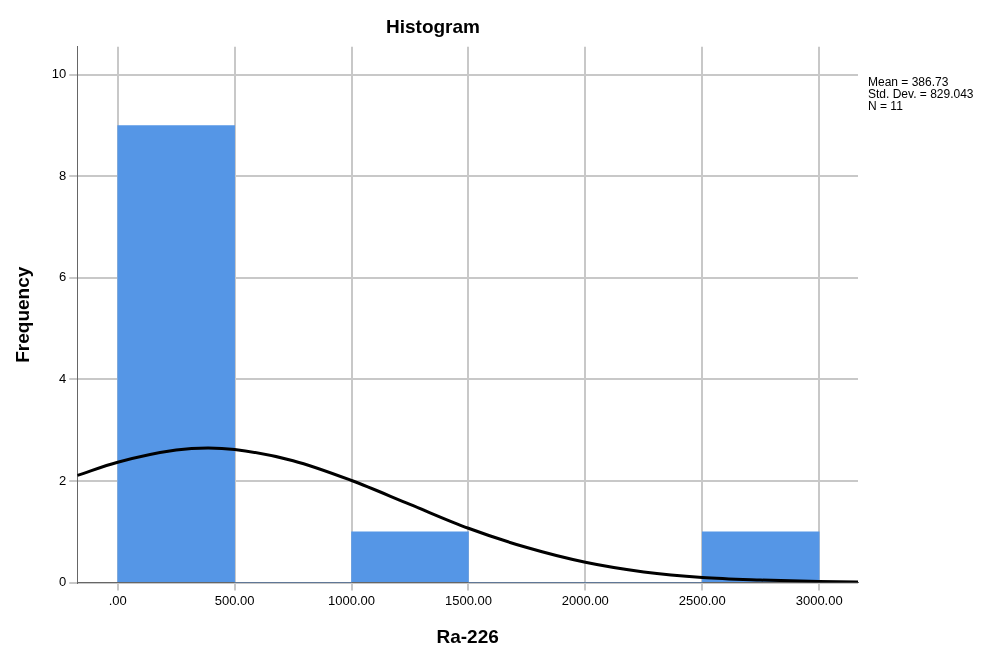 The width and height of the screenshot is (1008, 662). Describe the element at coordinates (433, 26) in the screenshot. I see `chart-title: Histogram` at that location.